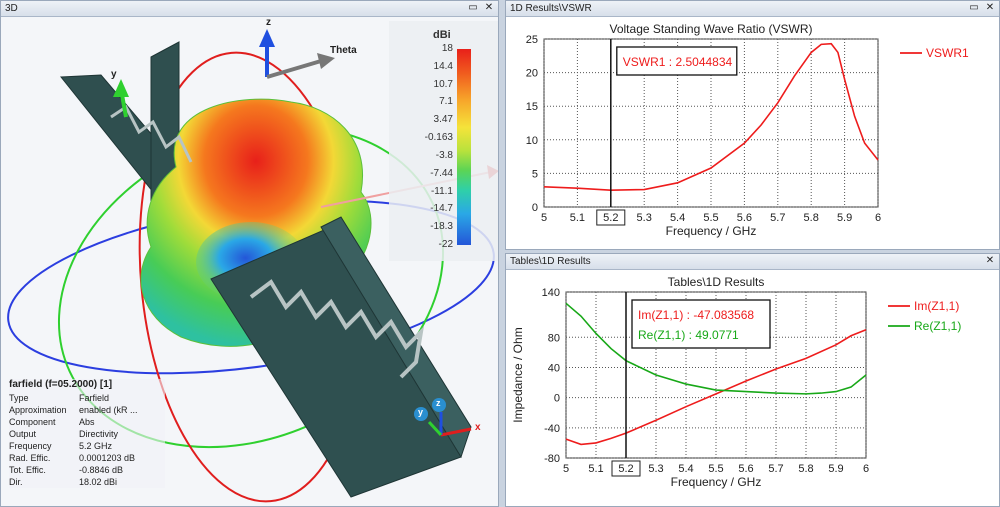 The height and width of the screenshot is (507, 1000). What do you see at coordinates (11, 8) in the screenshot?
I see `panel-3d-title: 3D` at bounding box center [11, 8].